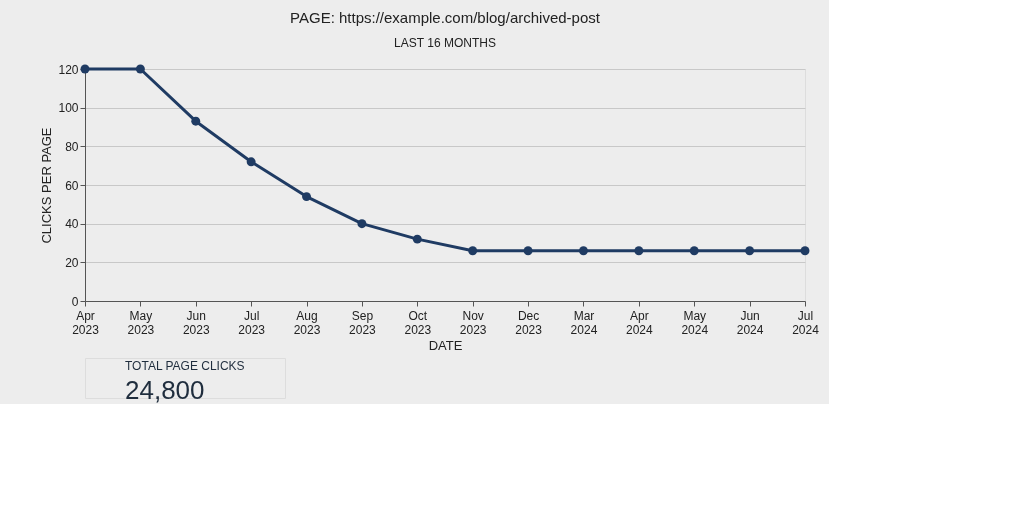 This screenshot has height=509, width=1024. I want to click on x-tick-label: Oct 2023, so click(418, 322).